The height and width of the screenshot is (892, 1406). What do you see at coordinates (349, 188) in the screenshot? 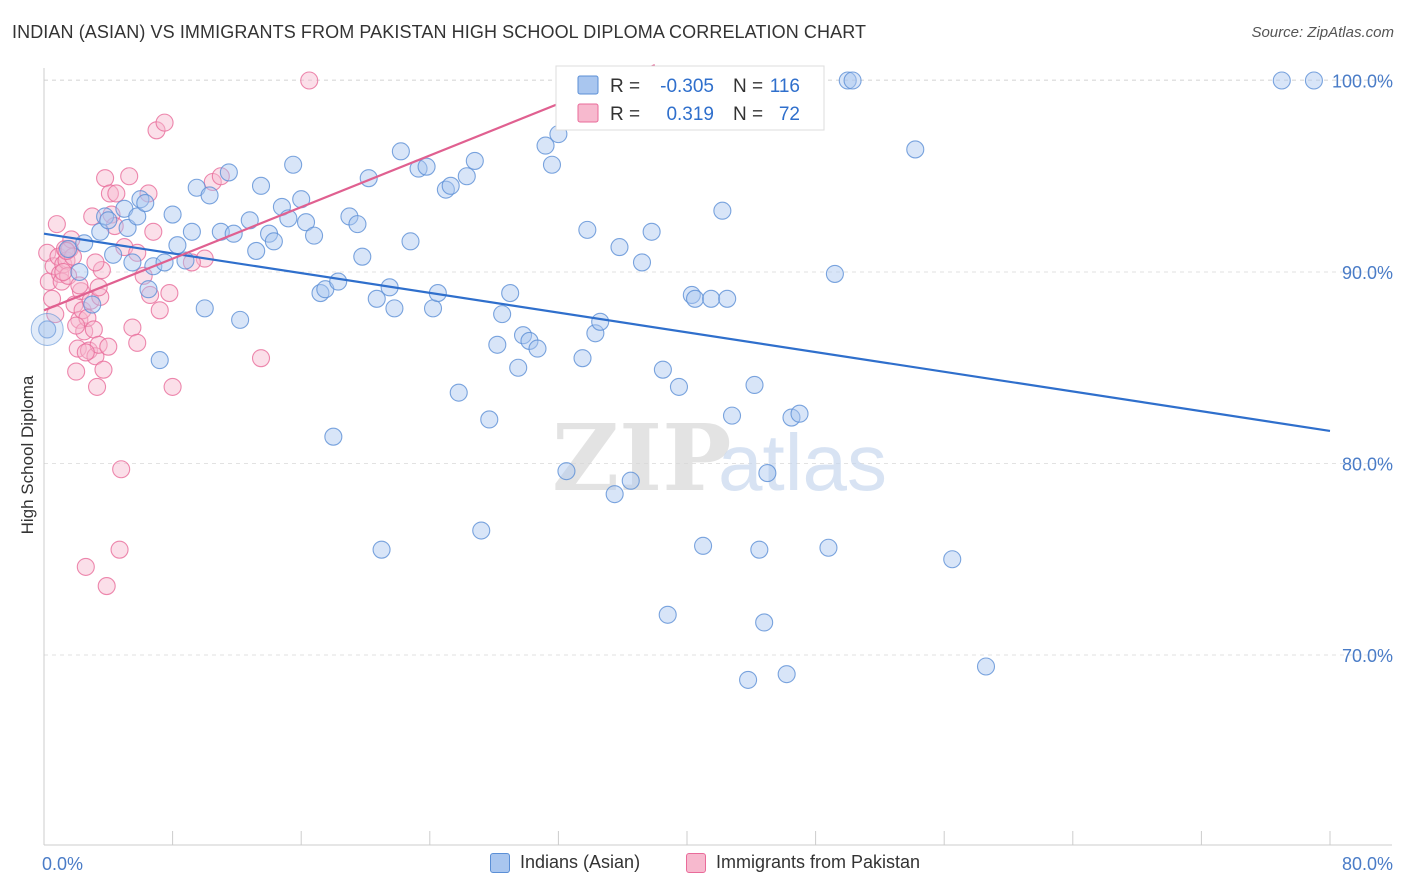
I see `trend-line-pakistan` at bounding box center [349, 188].